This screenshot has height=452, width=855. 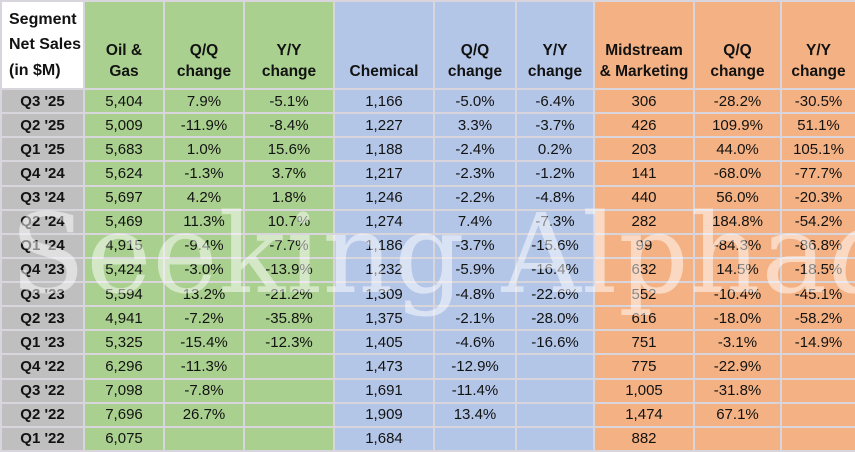 What do you see at coordinates (204, 414) in the screenshot?
I see `value-cell: 26.7%` at bounding box center [204, 414].